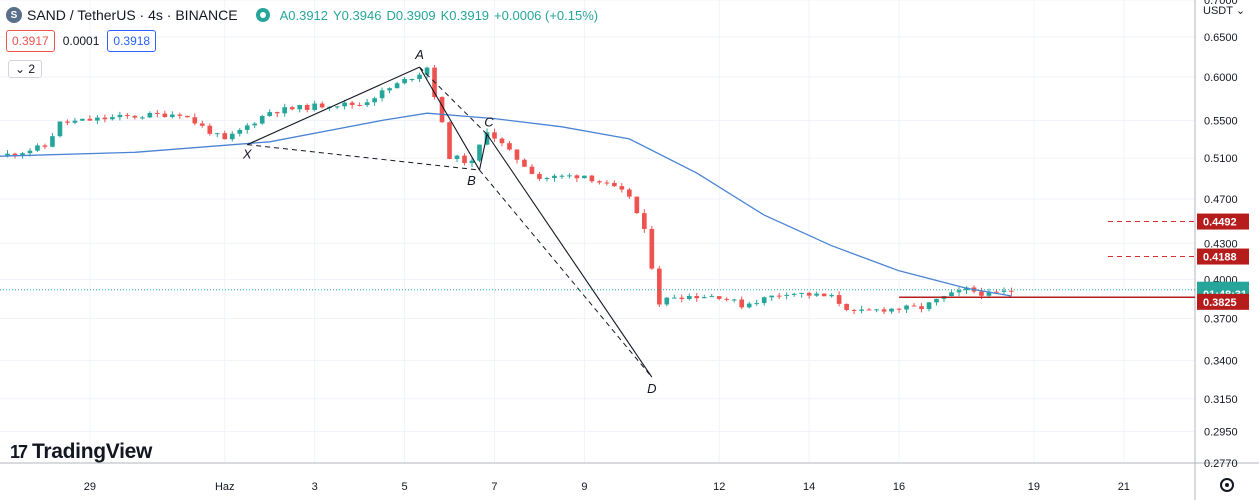  I want to click on x-tick-label: 29, so click(90, 487).